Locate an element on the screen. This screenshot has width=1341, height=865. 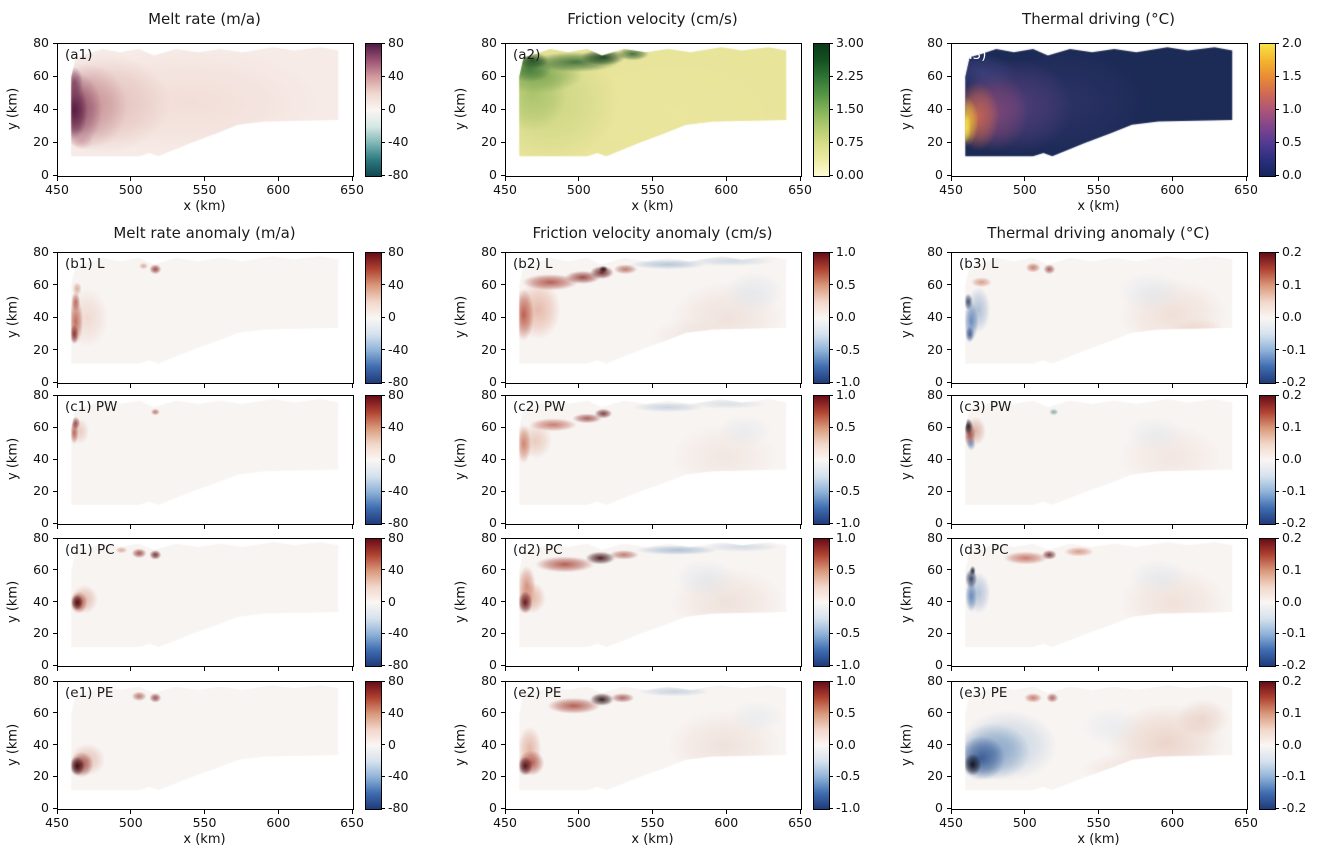
panel-c3-heatmap is located at coordinates (1099, 460).